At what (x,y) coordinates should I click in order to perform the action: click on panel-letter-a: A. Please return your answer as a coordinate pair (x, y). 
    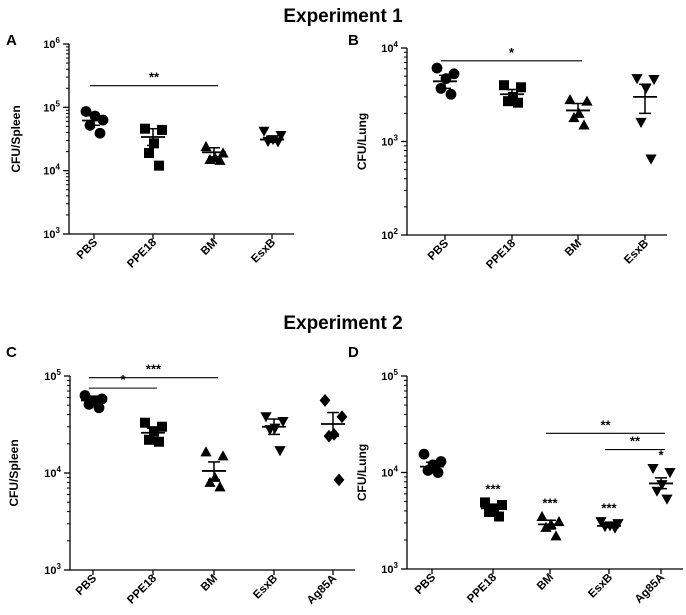
    Looking at the image, I should click on (11, 40).